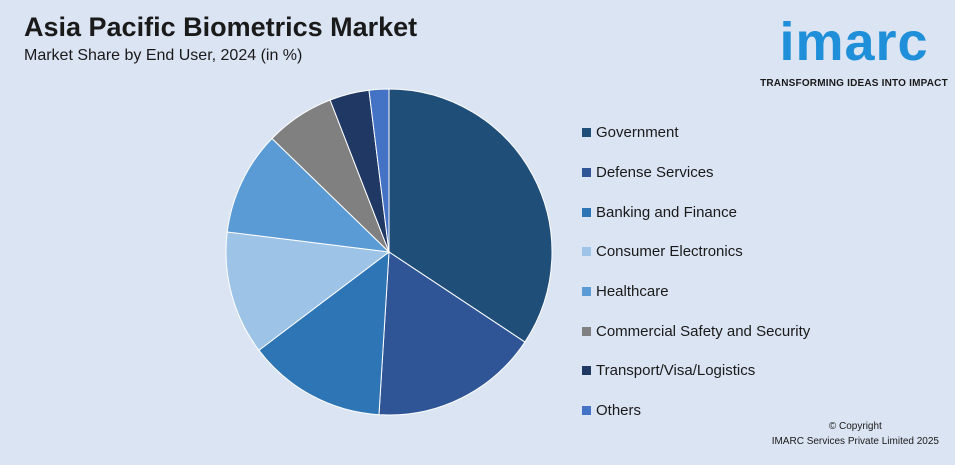 The width and height of the screenshot is (955, 465). I want to click on legend-label: Defense Services, so click(655, 173).